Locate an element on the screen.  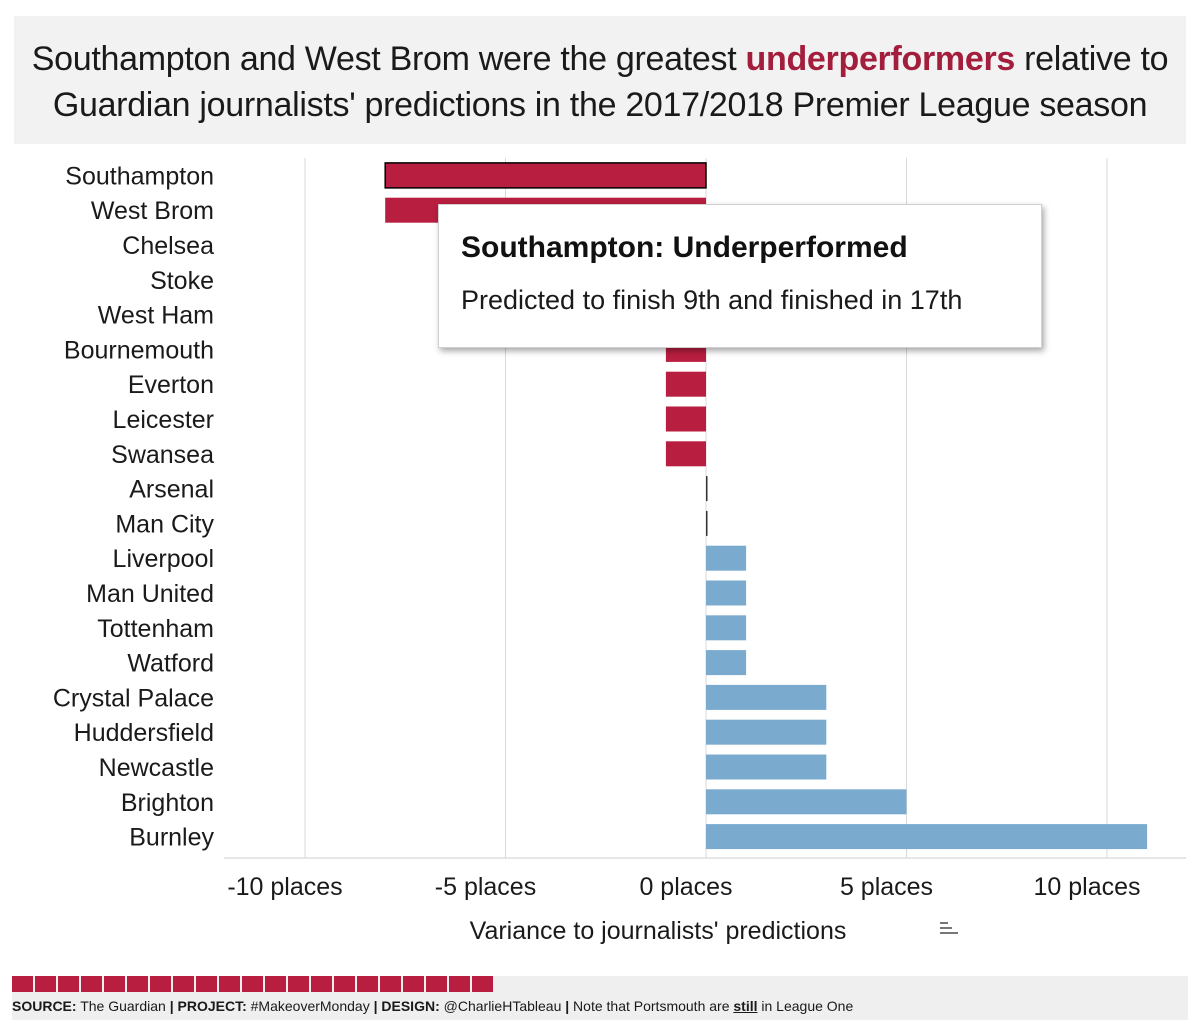
footer-design-label: | DESIGN: is located at coordinates (406, 1006).